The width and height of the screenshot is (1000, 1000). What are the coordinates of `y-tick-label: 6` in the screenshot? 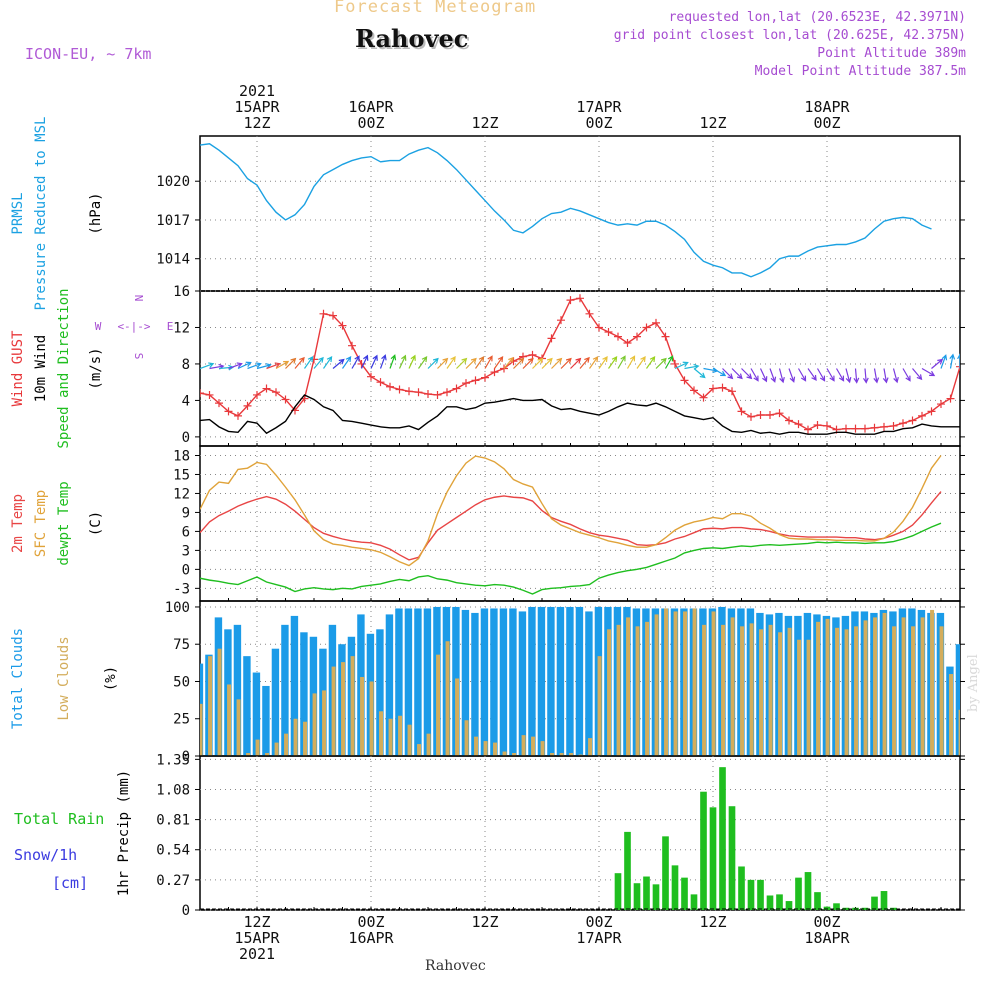 It's located at (186, 532).